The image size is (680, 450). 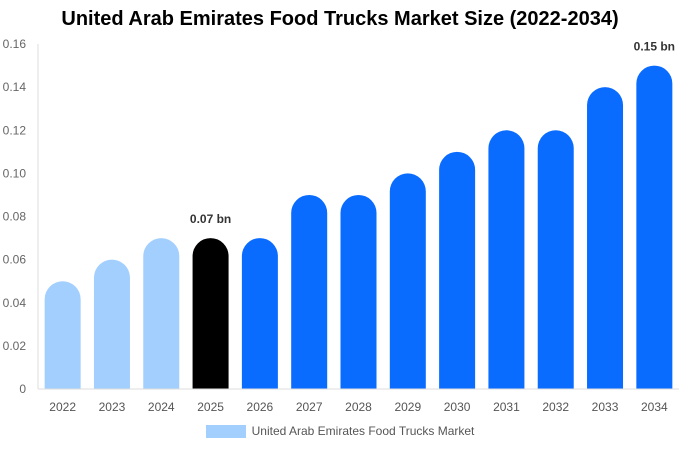 I want to click on bar-2023, so click(x=111, y=324).